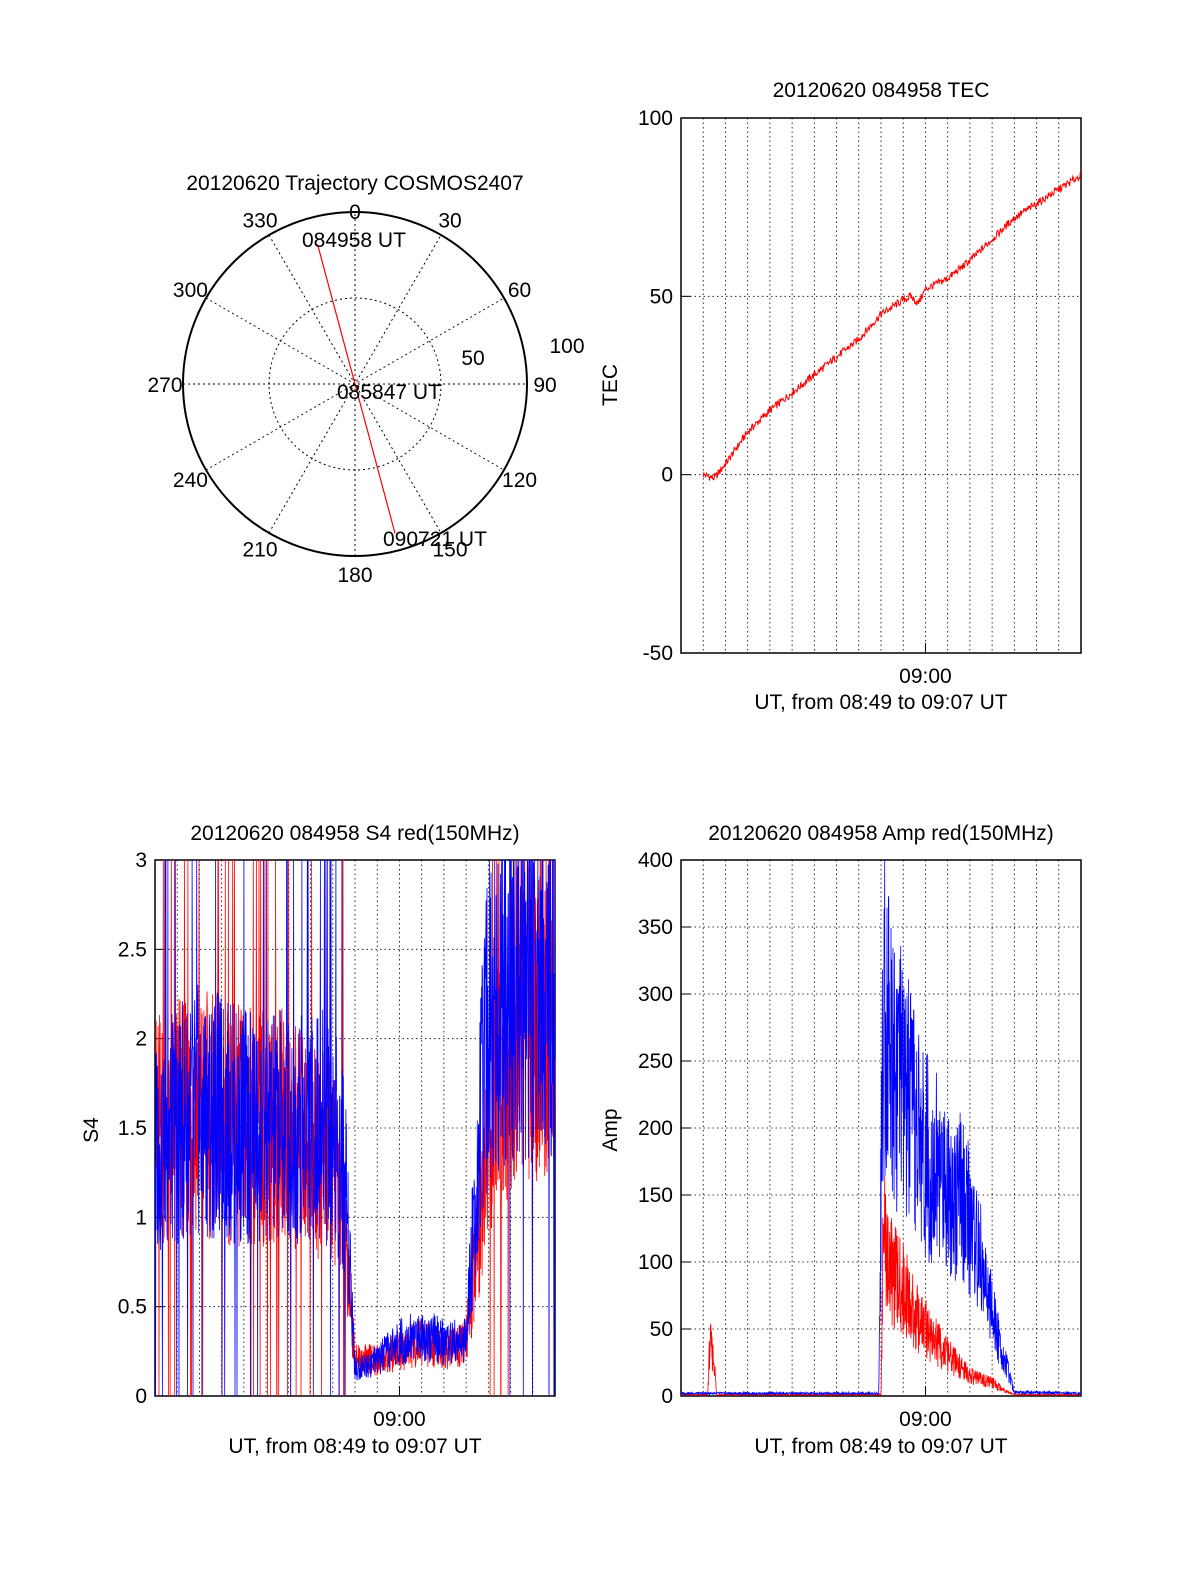 The width and height of the screenshot is (1200, 1575). I want to click on polar-angle-label-270: 270, so click(164, 385).